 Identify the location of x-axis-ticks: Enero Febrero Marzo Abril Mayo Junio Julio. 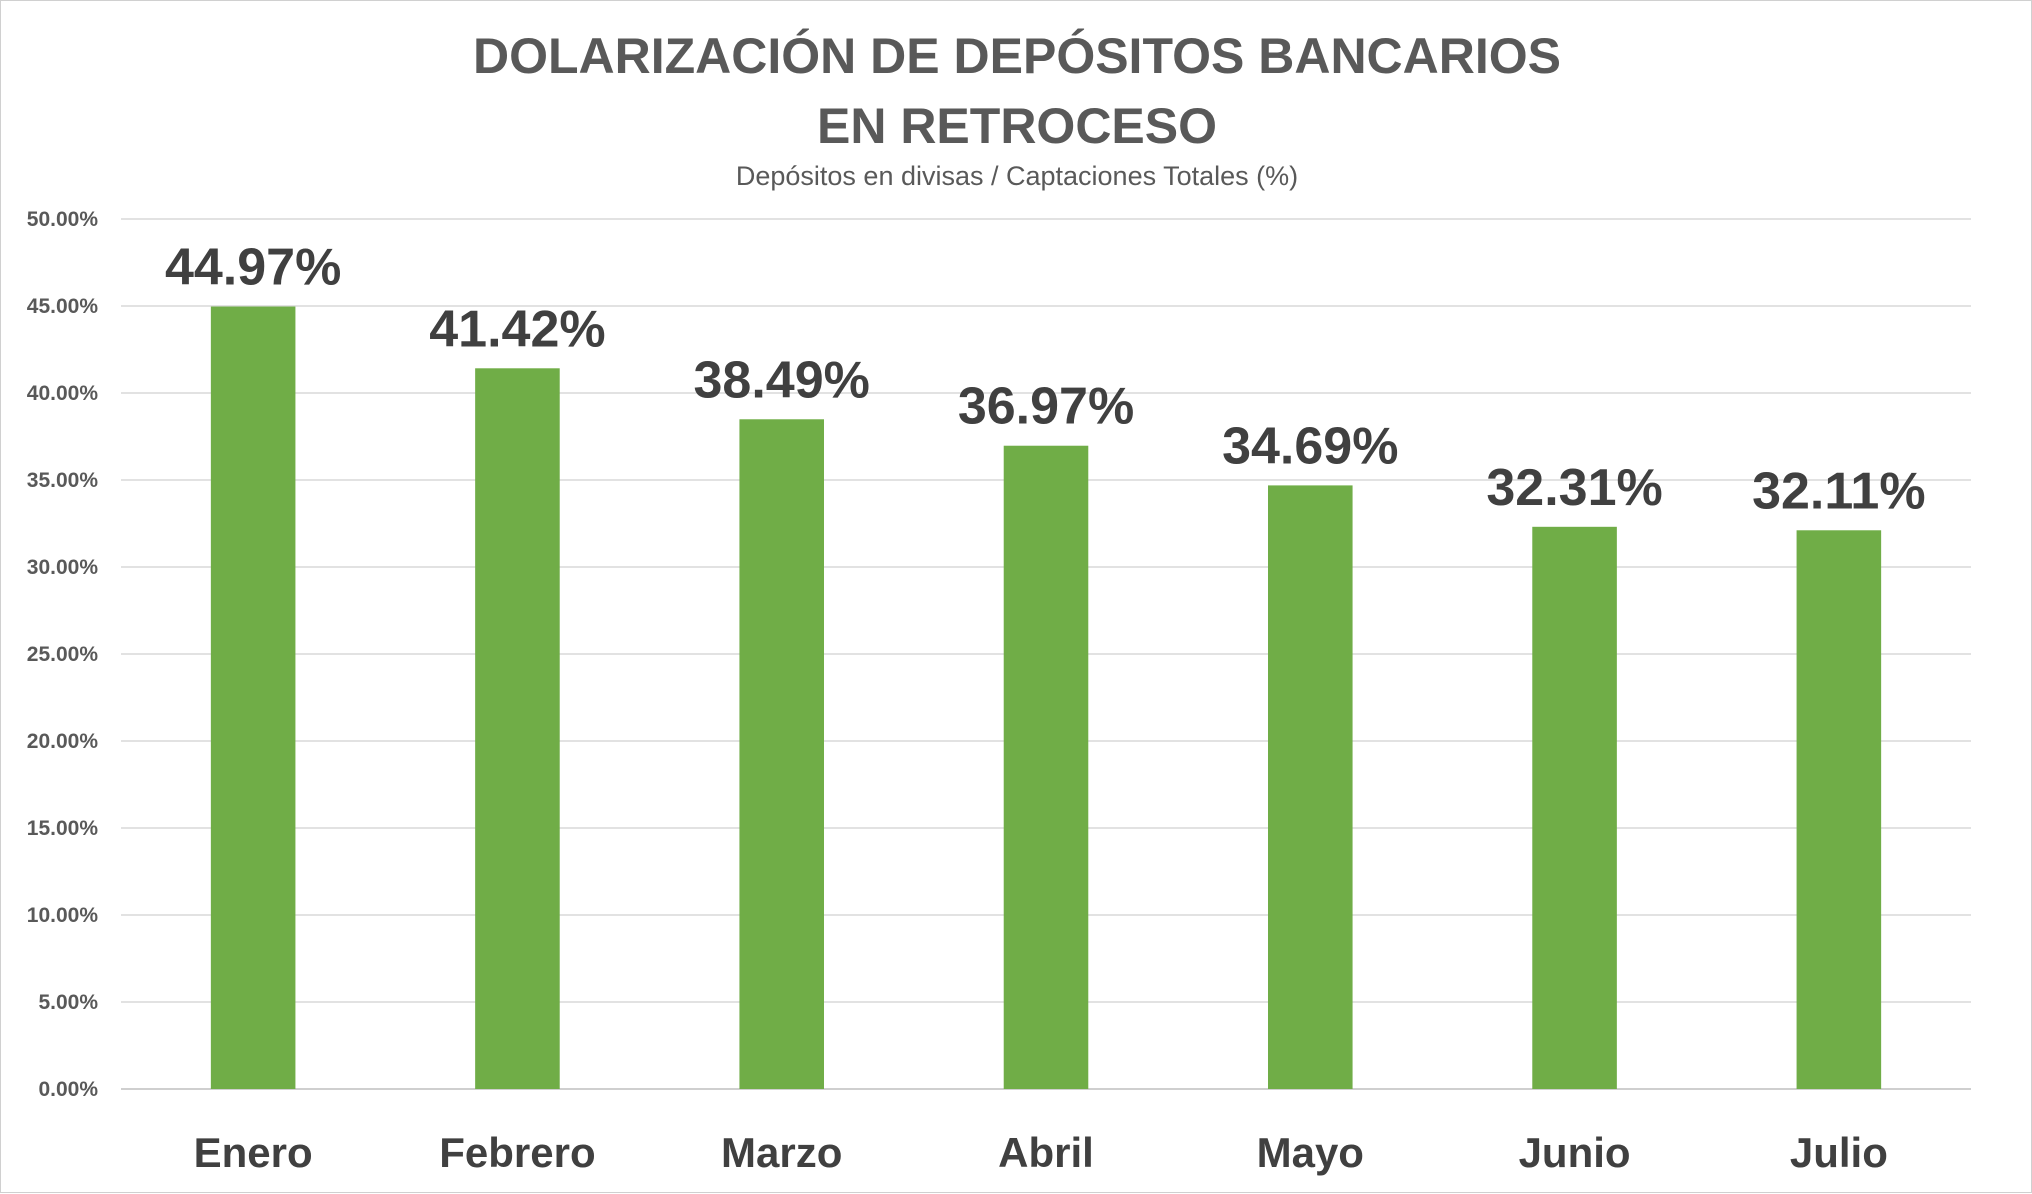
(1041, 1152).